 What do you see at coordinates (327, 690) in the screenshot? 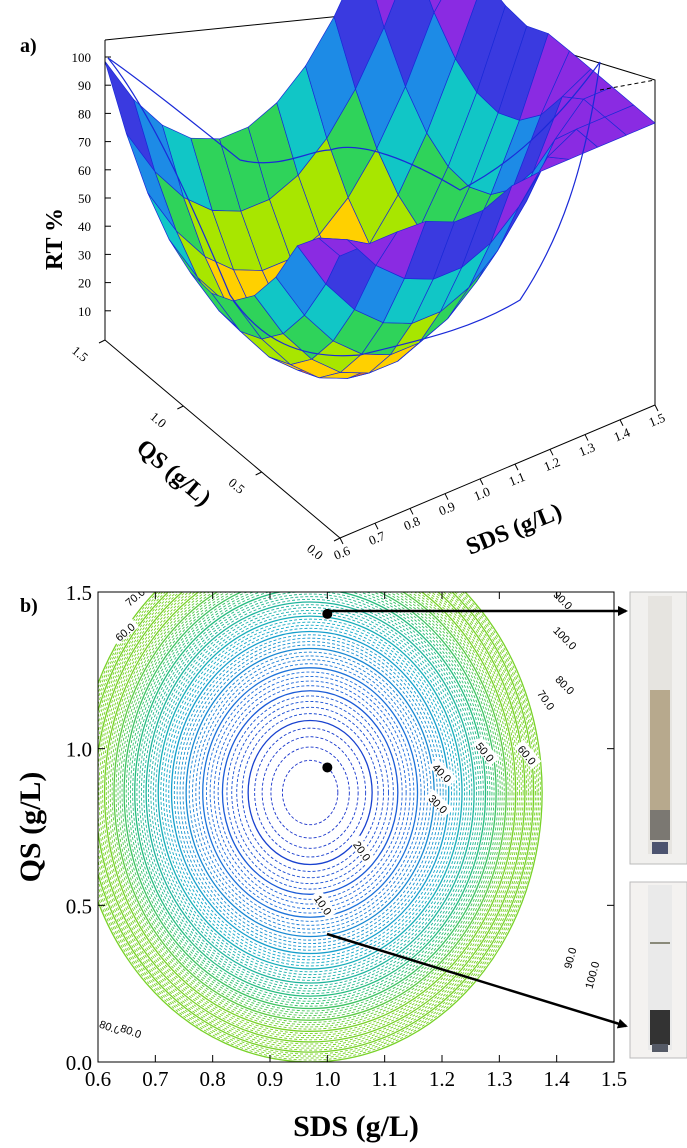
I see `sample-points` at bounding box center [327, 690].